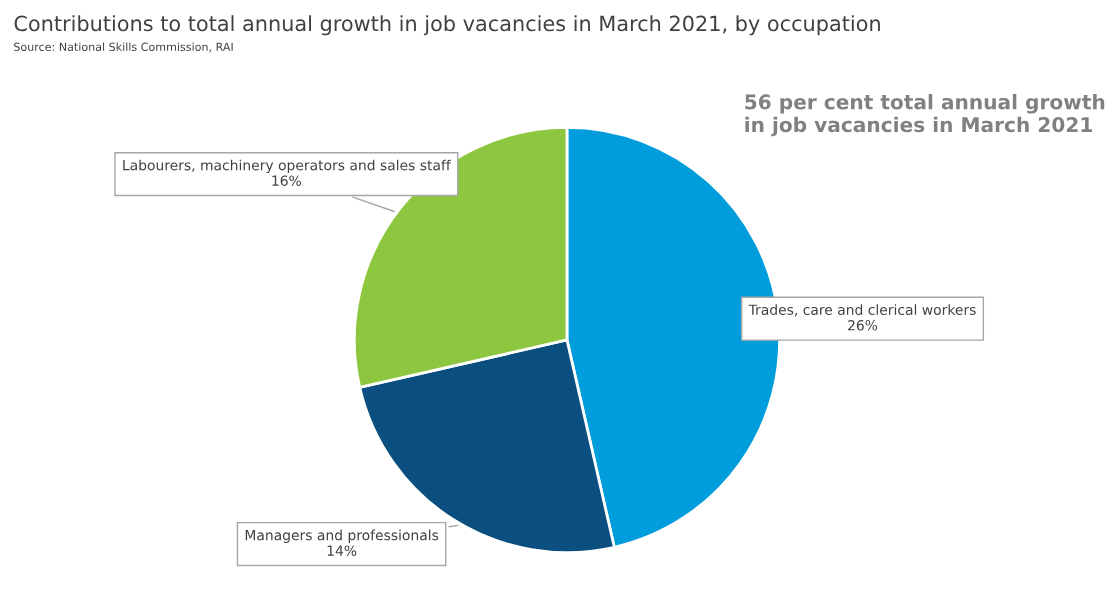  I want to click on slice-label: Labourers, machinery operators and sales staff, so click(287, 166).